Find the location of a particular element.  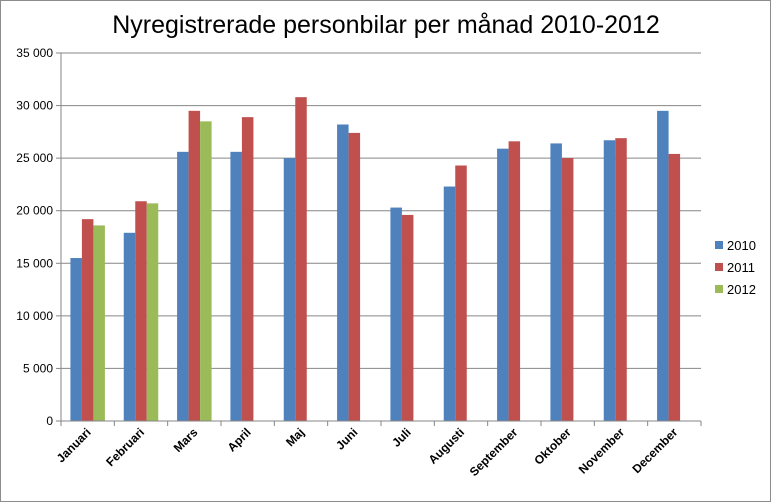

x-tick-label-maj: Maj is located at coordinates (295, 437).